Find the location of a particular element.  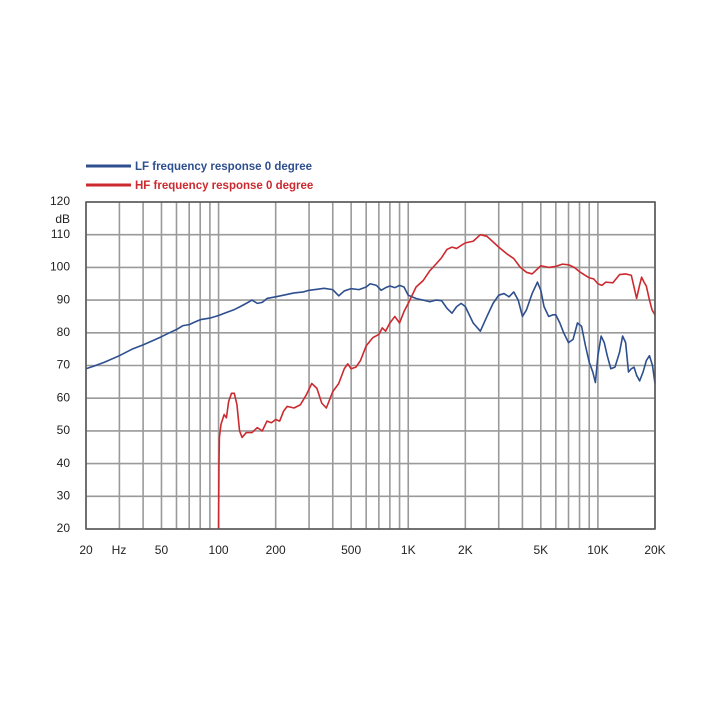

y-tick-label: 20 is located at coordinates (64, 528).